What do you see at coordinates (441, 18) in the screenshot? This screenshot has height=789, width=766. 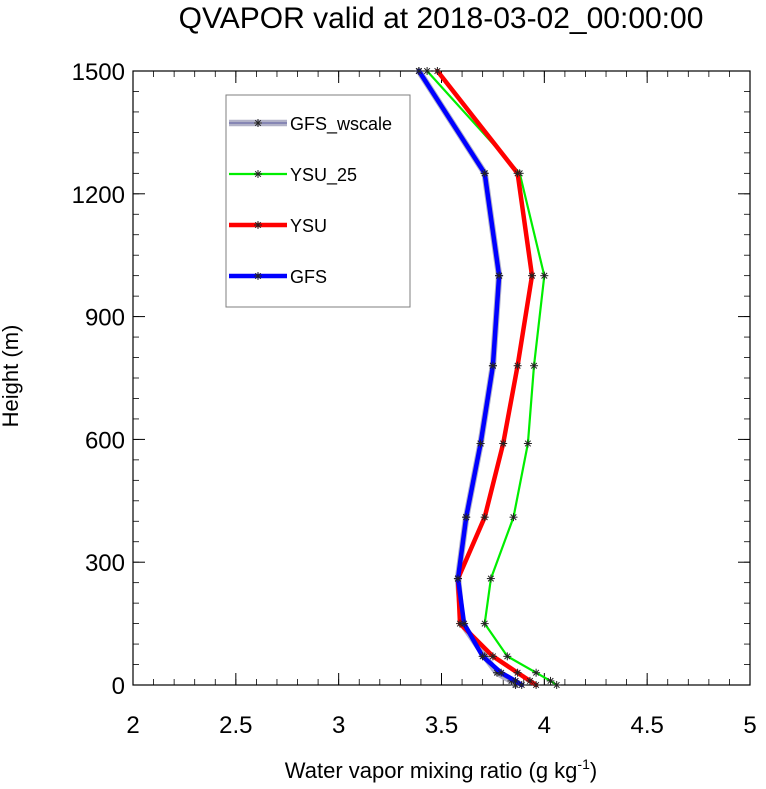 I see `chart-title: QVAPOR valid at 2018-03-02_00:00:00` at bounding box center [441, 18].